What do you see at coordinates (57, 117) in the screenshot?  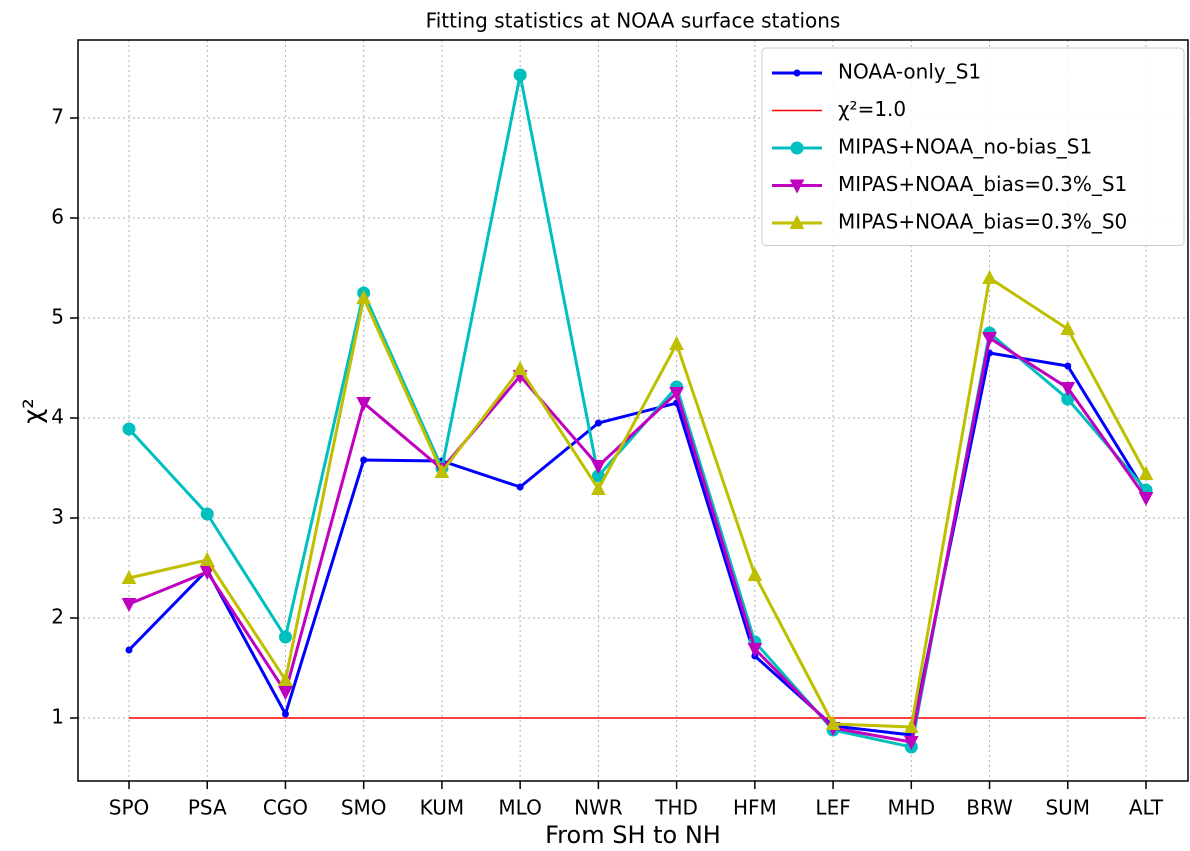 I see `y-tick-label: 7` at bounding box center [57, 117].